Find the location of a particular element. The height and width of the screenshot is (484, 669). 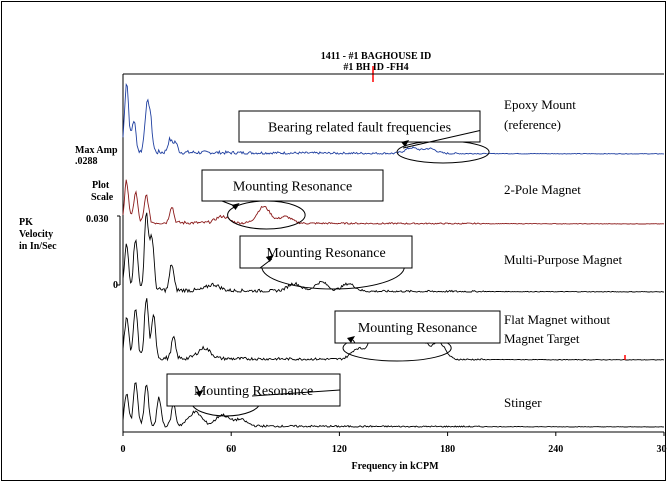

series-name: 2-Pole Magnet is located at coordinates (542, 189).